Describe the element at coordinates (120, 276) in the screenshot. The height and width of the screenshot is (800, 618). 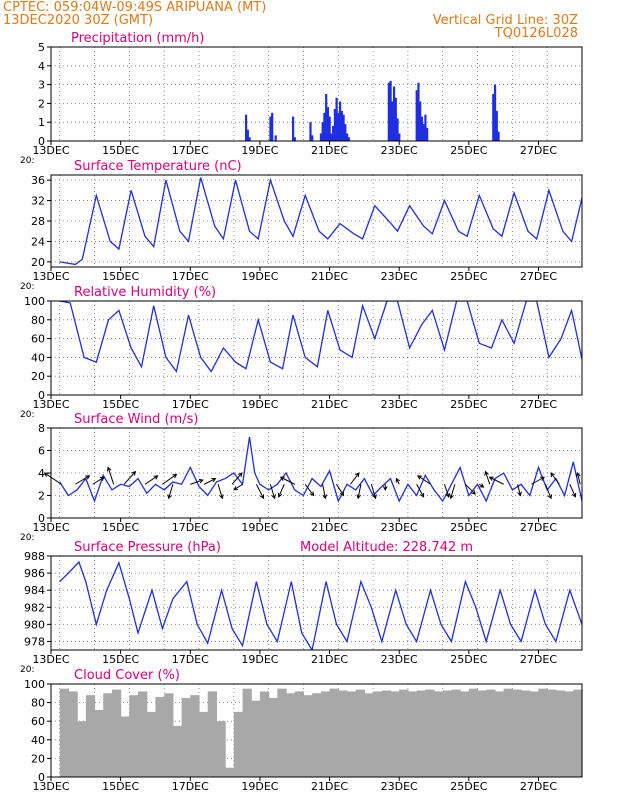
I see `x-tick-label: 15DEC` at that location.